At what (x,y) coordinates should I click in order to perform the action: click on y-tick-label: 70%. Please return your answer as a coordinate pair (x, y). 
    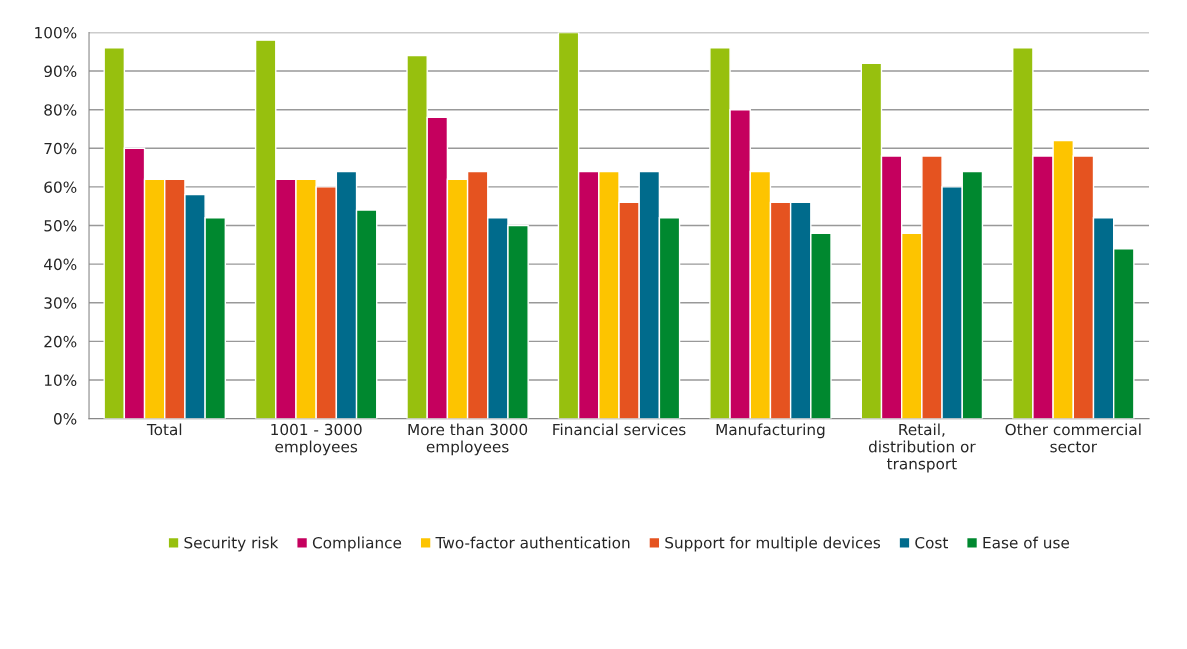
    Looking at the image, I should click on (60, 148).